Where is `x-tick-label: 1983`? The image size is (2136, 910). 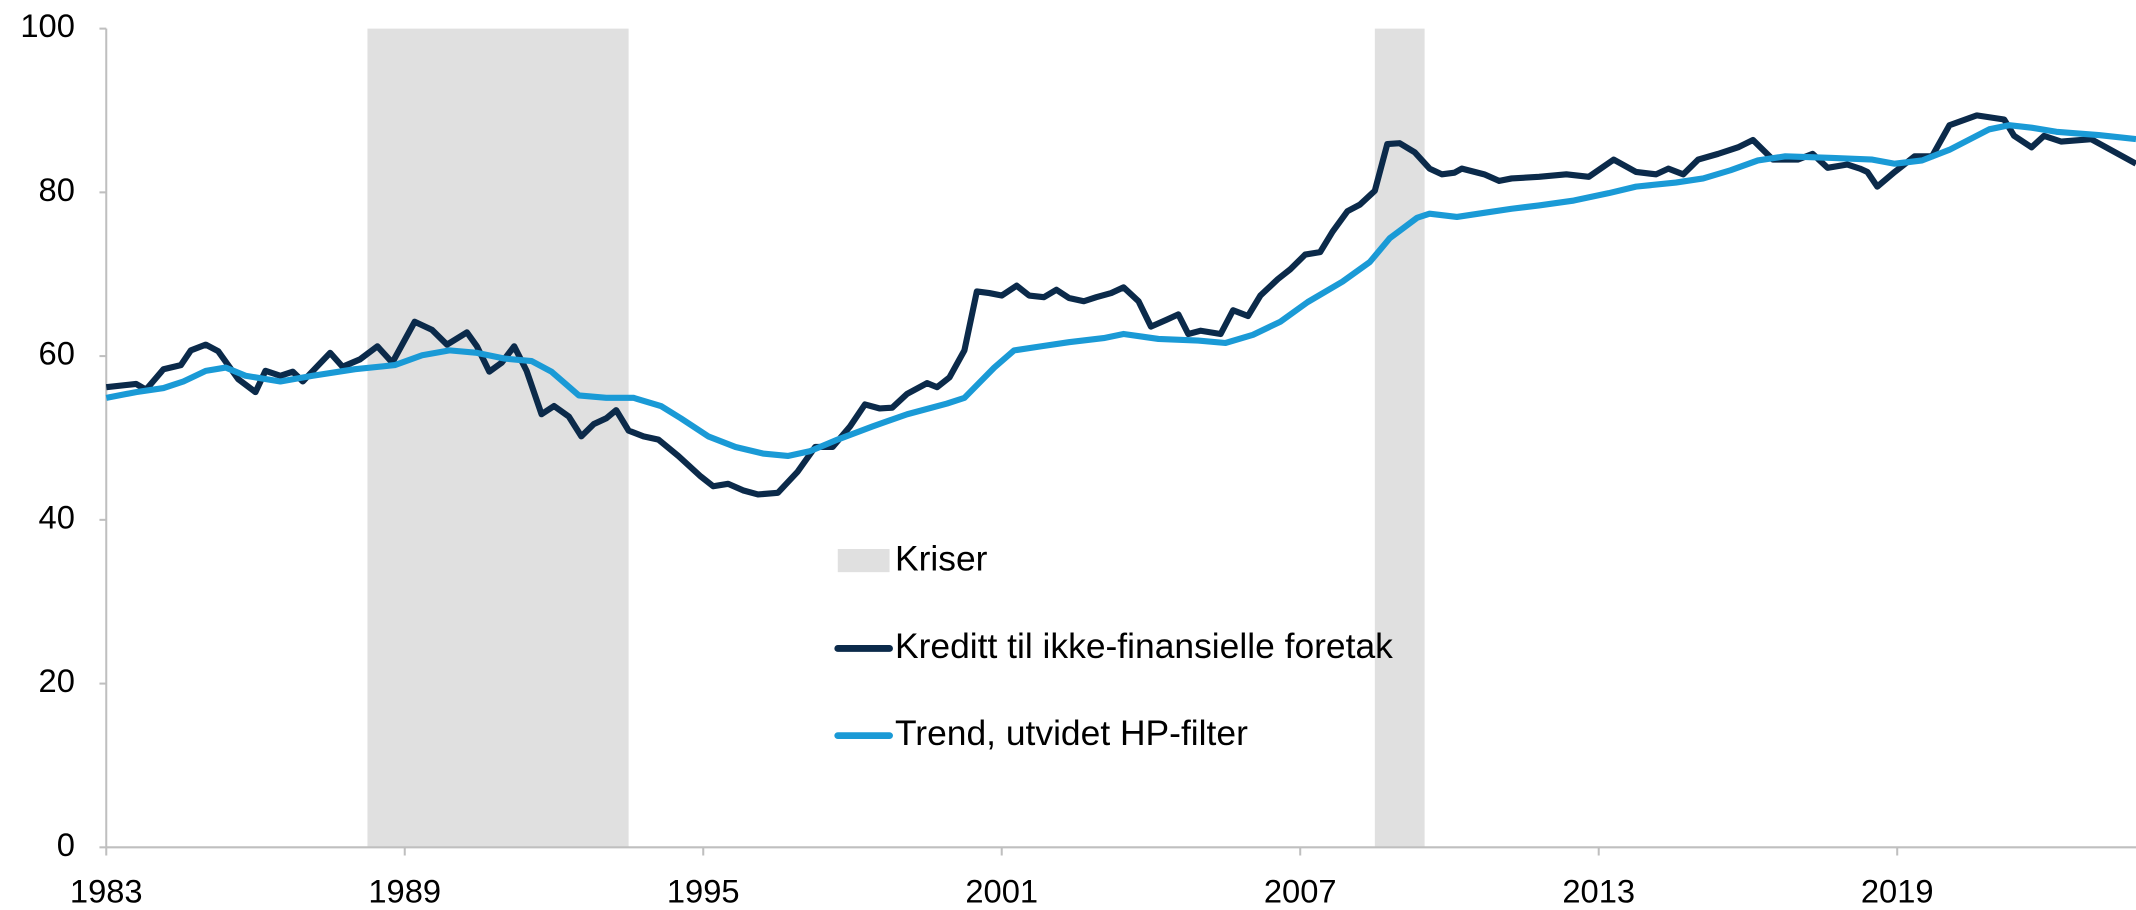
x-tick-label: 1983 is located at coordinates (106, 890).